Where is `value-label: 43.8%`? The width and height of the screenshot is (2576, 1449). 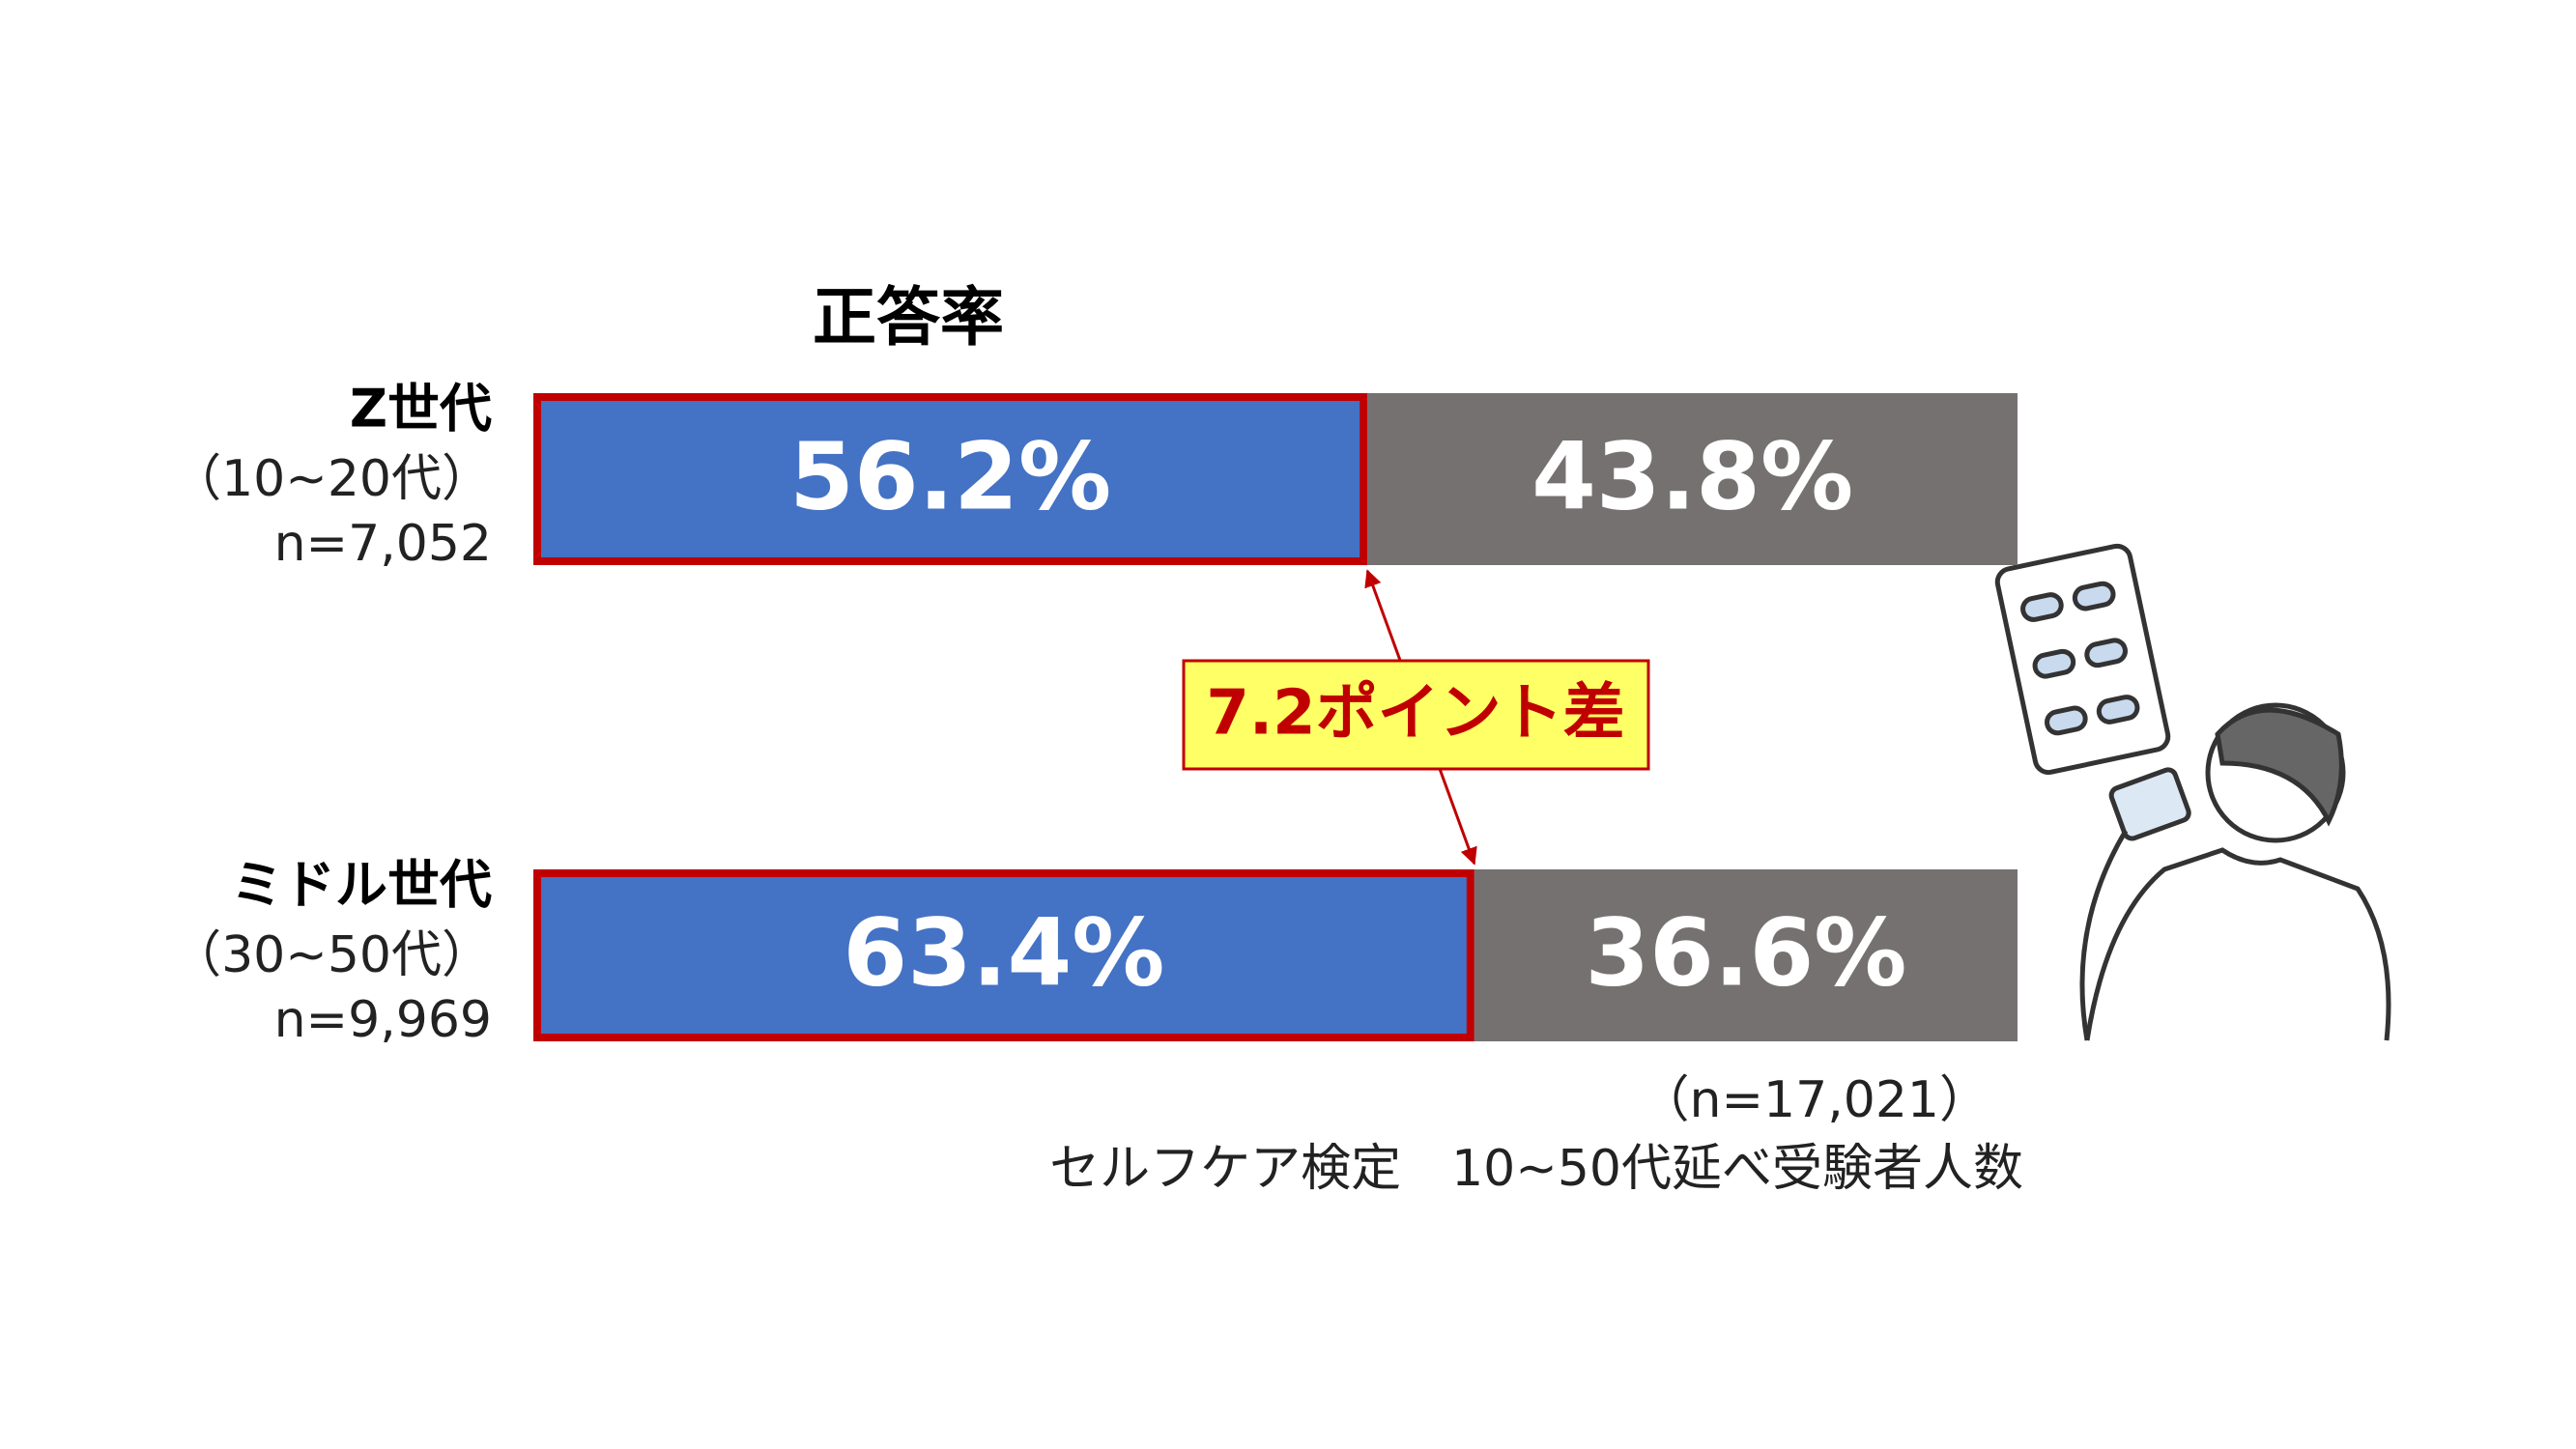
value-label: 43.8% is located at coordinates (1692, 476).